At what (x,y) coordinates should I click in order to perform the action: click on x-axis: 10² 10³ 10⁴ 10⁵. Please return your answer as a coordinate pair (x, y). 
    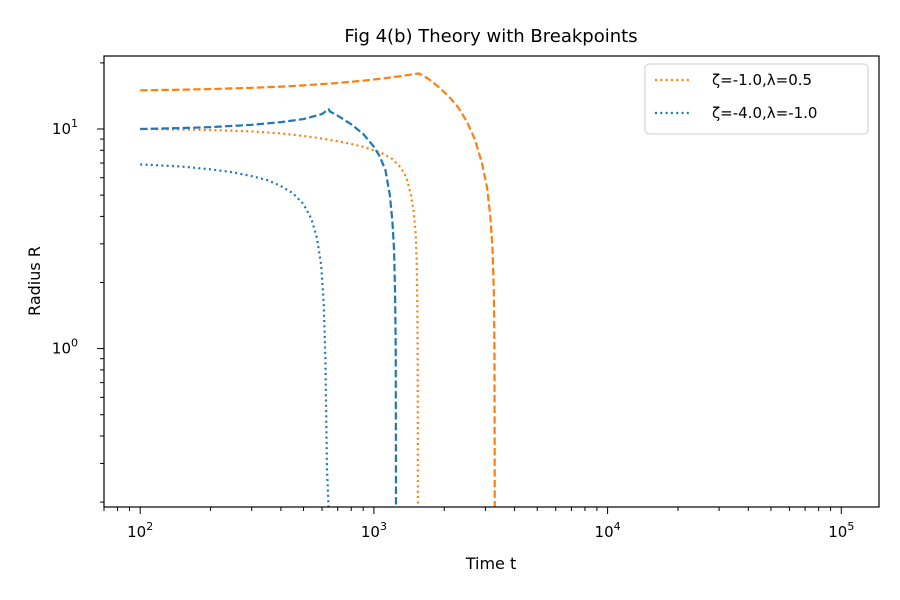
    Looking at the image, I should click on (478, 524).